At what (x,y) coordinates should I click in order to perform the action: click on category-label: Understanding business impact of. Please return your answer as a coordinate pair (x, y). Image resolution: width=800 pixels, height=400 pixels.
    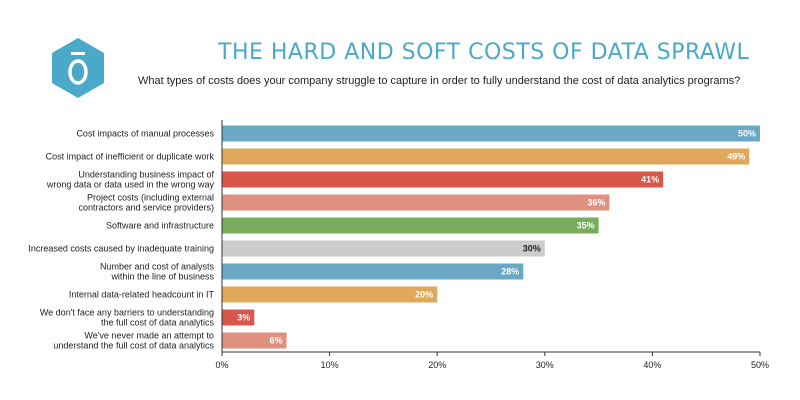
    Looking at the image, I should click on (146, 175).